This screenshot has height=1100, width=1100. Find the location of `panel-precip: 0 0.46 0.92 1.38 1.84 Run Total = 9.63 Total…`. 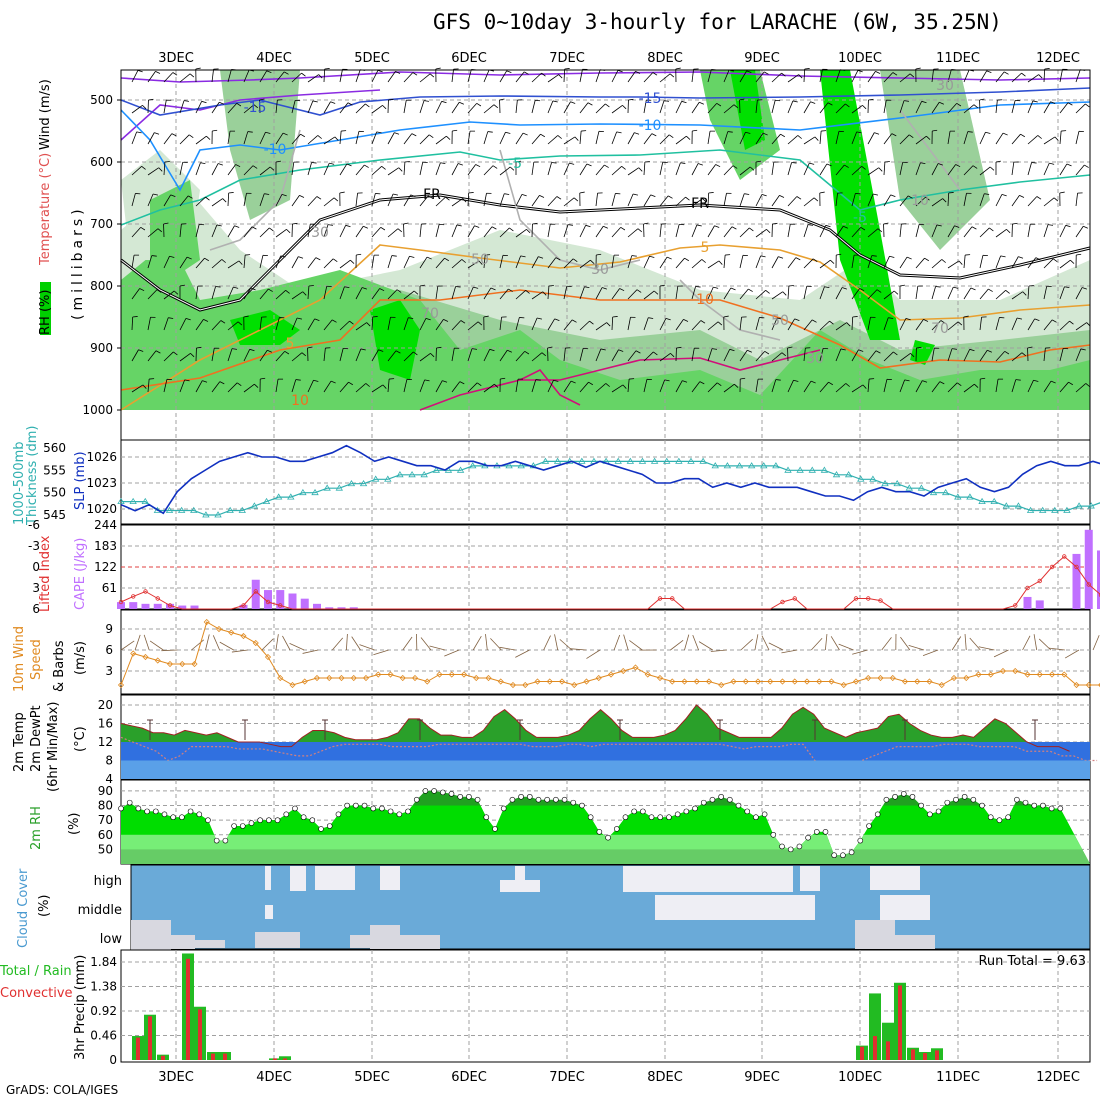

panel-precip: 0 0.46 0.92 1.38 1.84 Run Total = 9.63 Total… is located at coordinates (545, 1008).